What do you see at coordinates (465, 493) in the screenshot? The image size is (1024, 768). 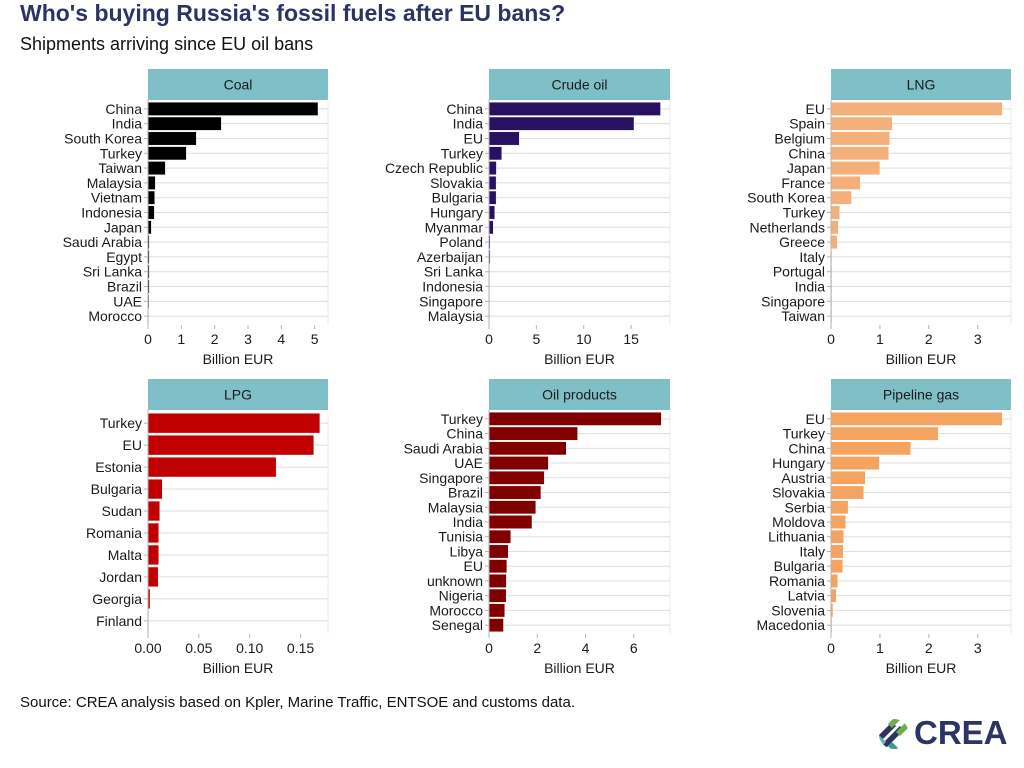 I see `category-label: Brazil` at bounding box center [465, 493].